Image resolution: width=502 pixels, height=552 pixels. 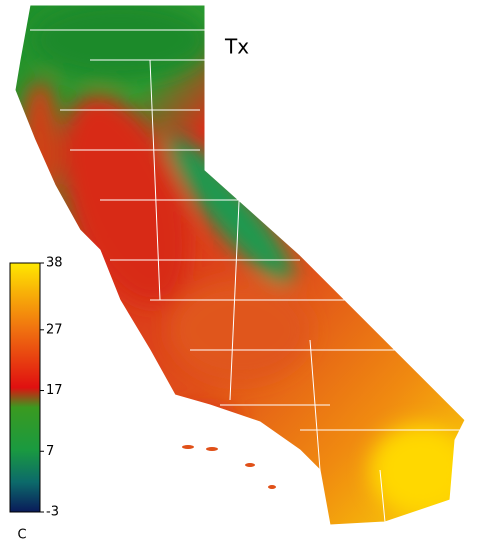 I want to click on colorbar-tick-label: 38, so click(x=54, y=263).